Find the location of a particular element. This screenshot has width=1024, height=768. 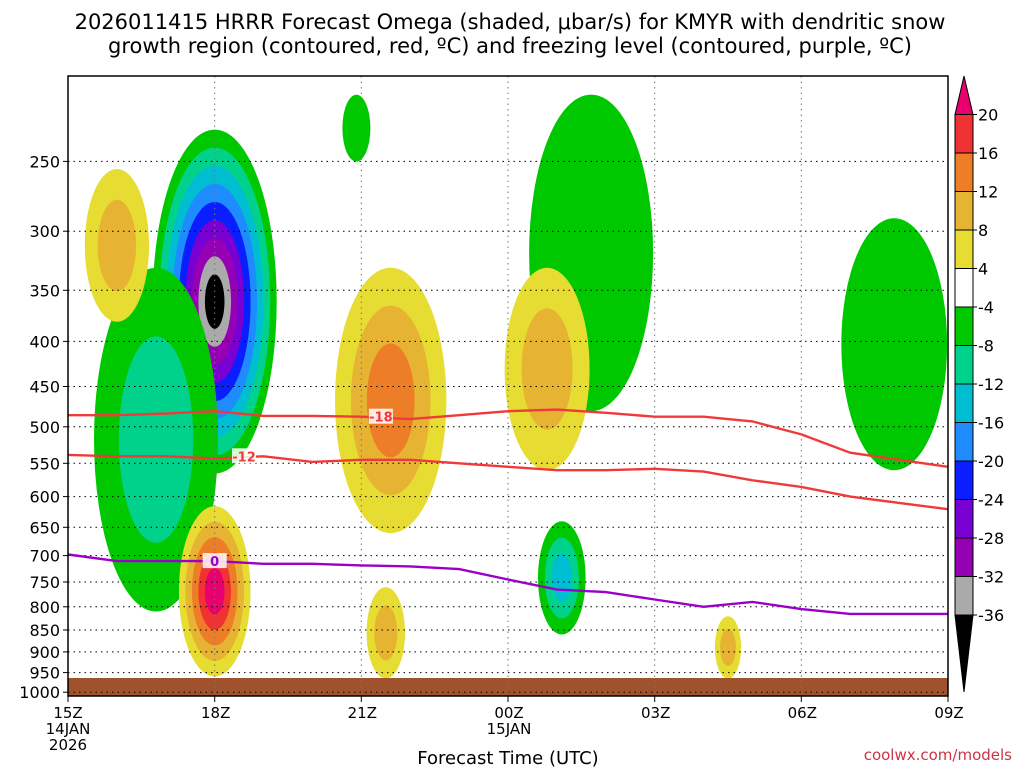

contour-dgz-minus12-label-bg is located at coordinates (244, 456).